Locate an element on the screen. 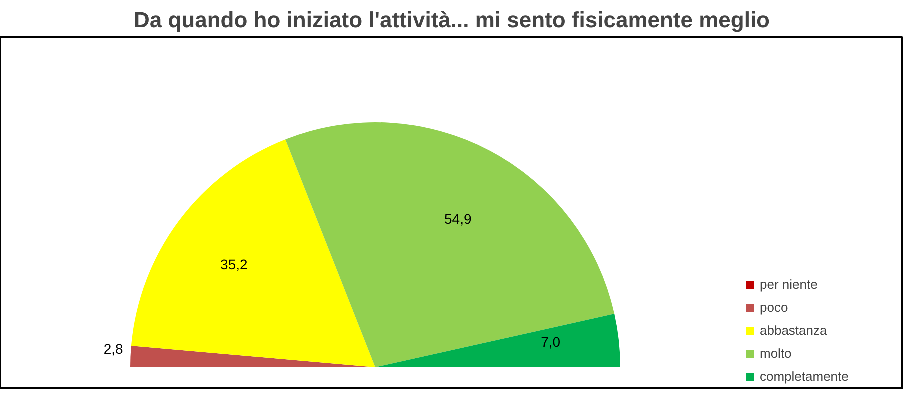 This screenshot has height=405, width=907. data-label: 35,2 is located at coordinates (234, 264).